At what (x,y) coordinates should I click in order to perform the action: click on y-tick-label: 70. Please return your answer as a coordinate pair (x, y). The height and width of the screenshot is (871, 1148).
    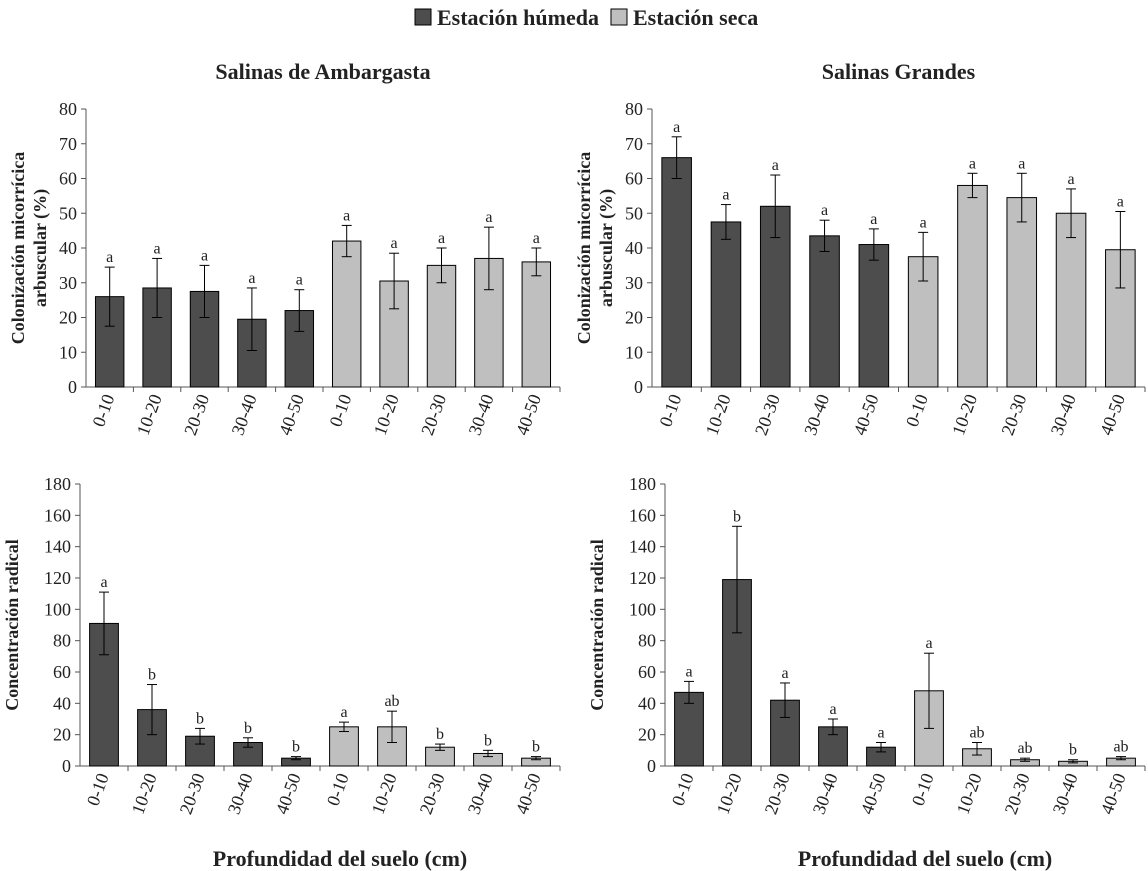
    Looking at the image, I should click on (68, 144).